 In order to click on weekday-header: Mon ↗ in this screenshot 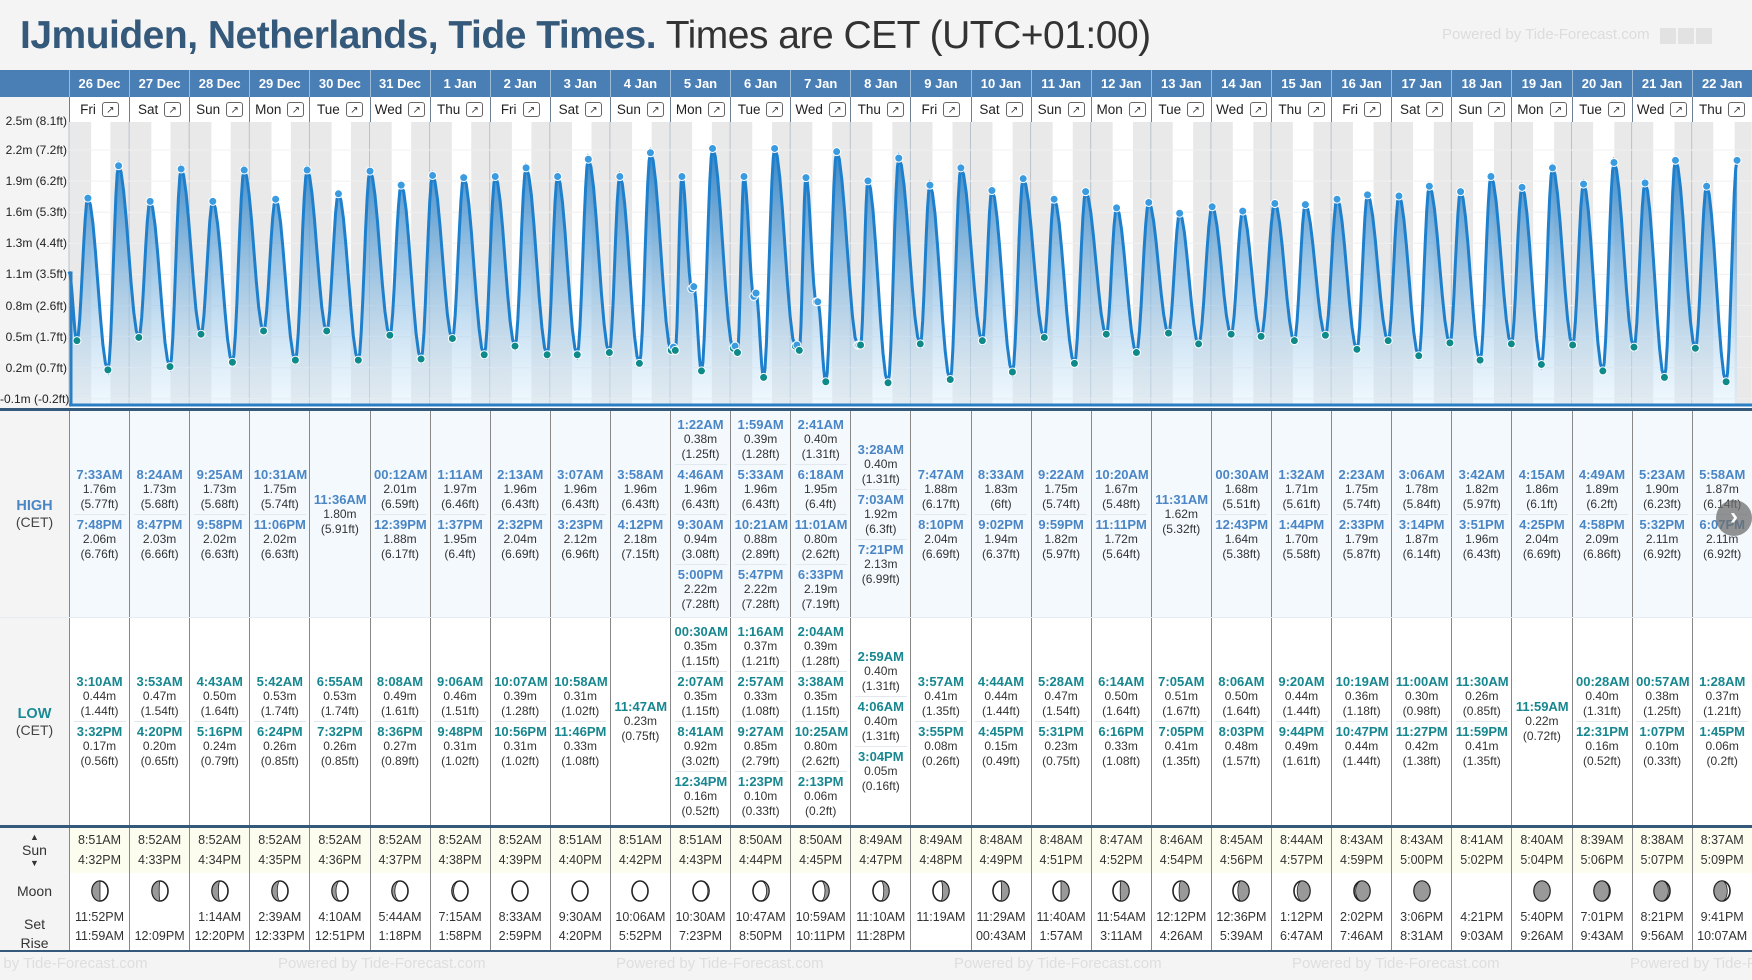, I will do `click(1120, 109)`.